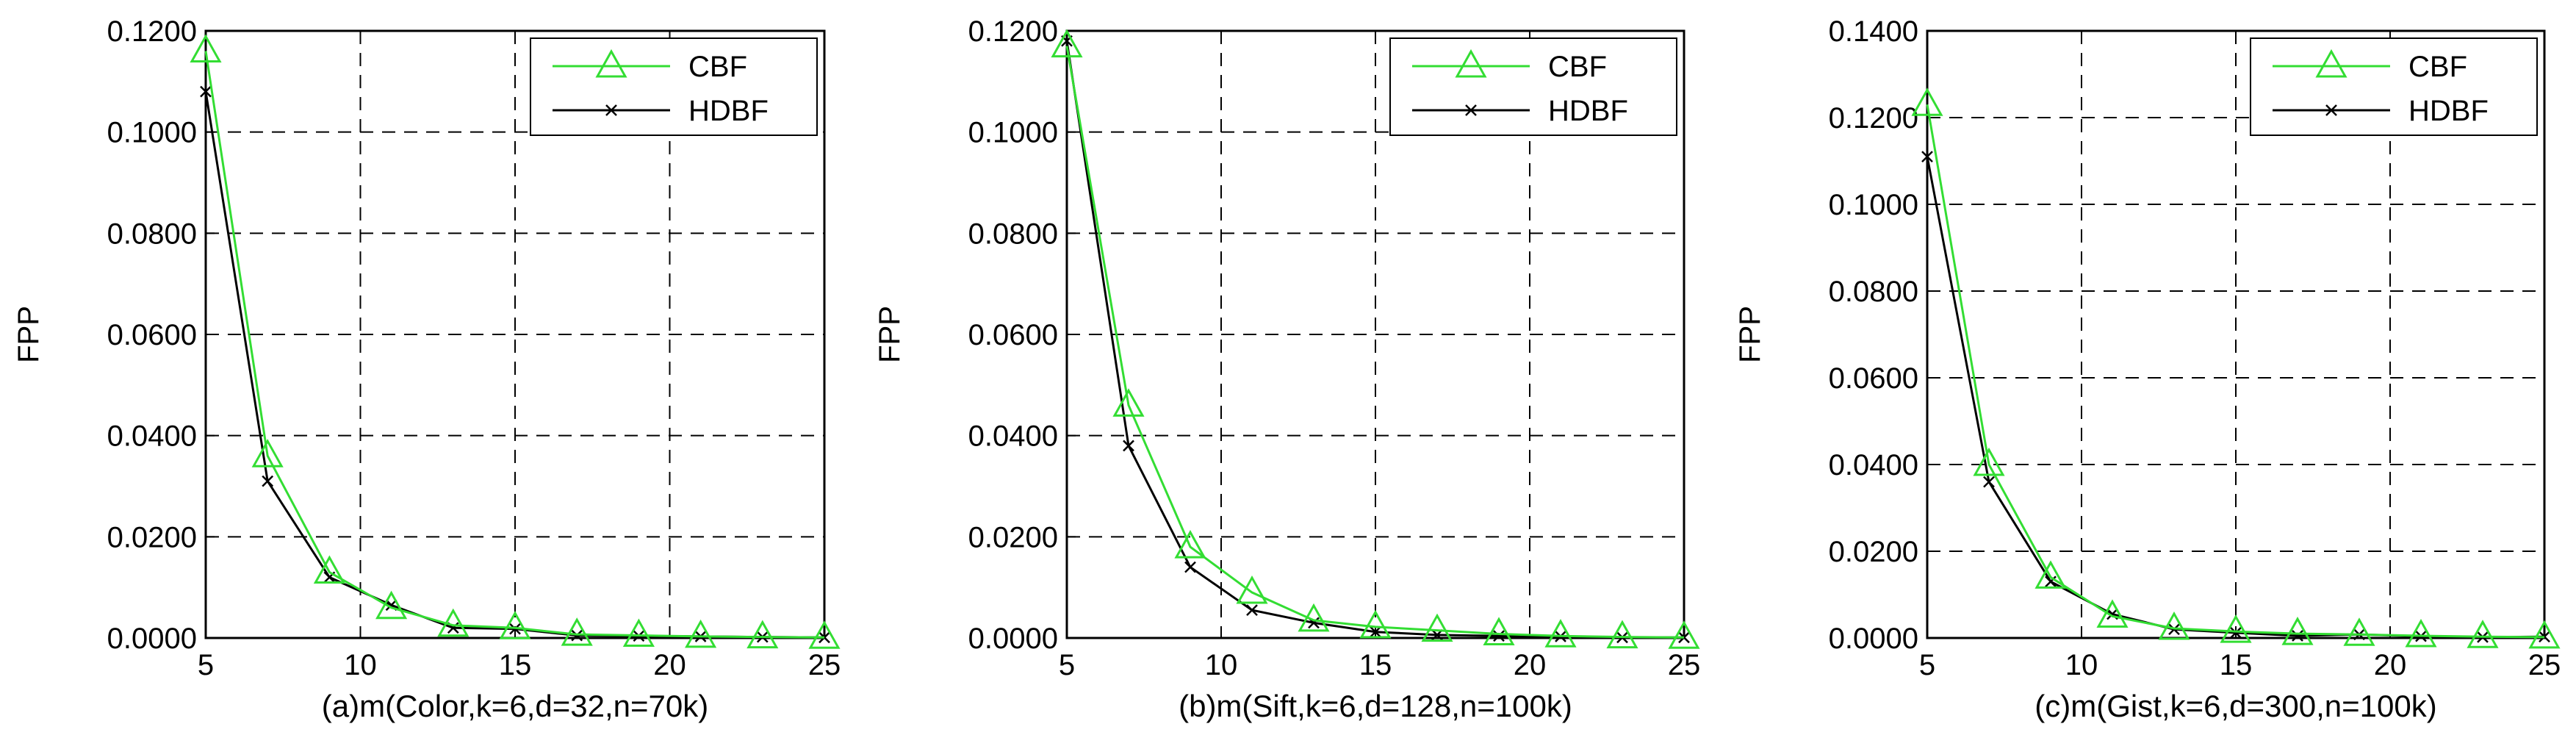 The image size is (2576, 735). Describe the element at coordinates (2235, 706) in the screenshot. I see `x-axis-label: (c)m(Gist,k=6,d=300,n=100k)` at that location.